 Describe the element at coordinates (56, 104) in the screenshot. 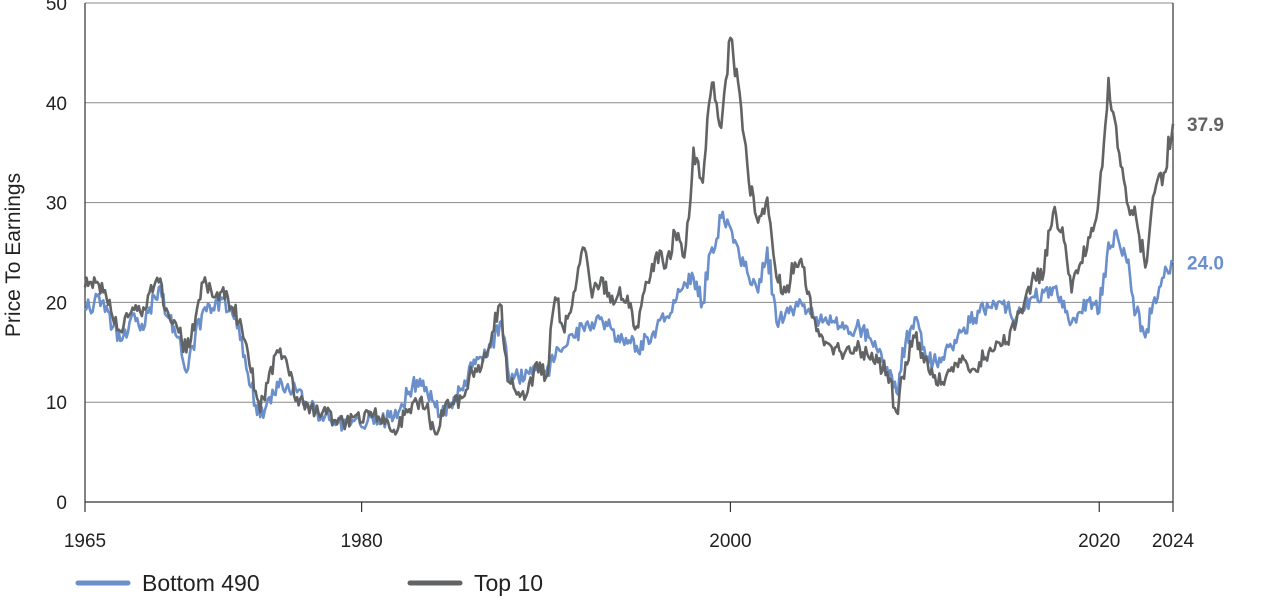

I see `y-tick-label-40: 40` at that location.